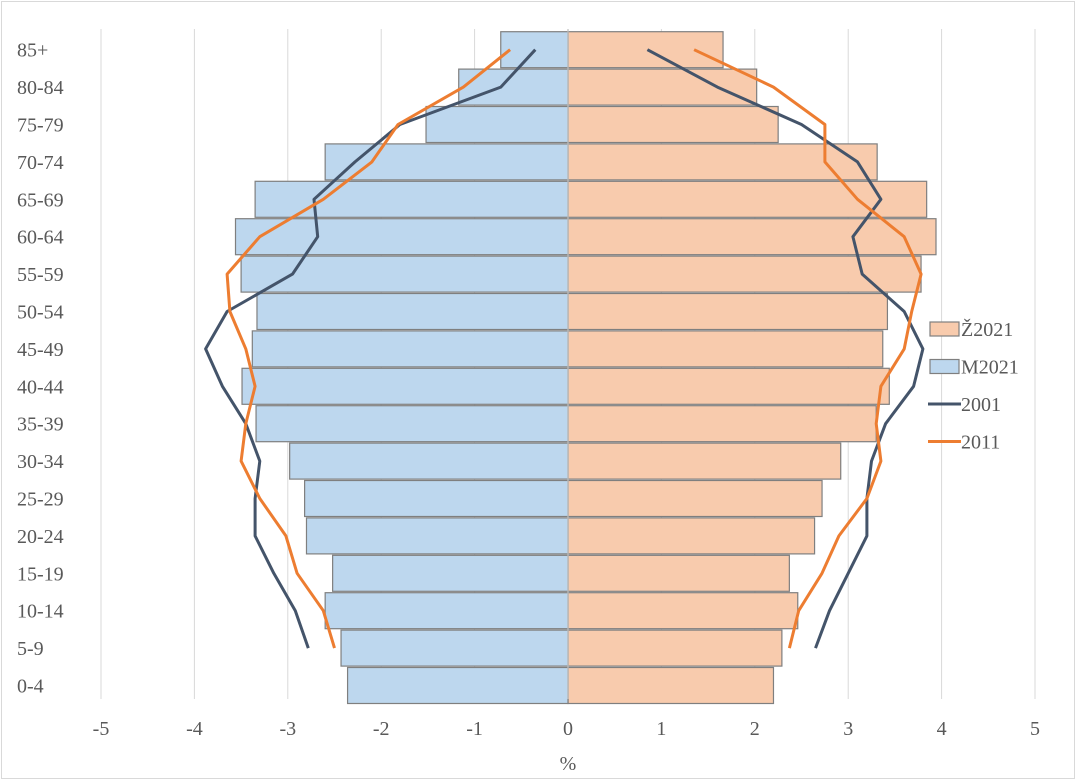 This screenshot has width=1078, height=782. What do you see at coordinates (673, 124) in the screenshot?
I see `bar-Ž2021-75-79` at bounding box center [673, 124].